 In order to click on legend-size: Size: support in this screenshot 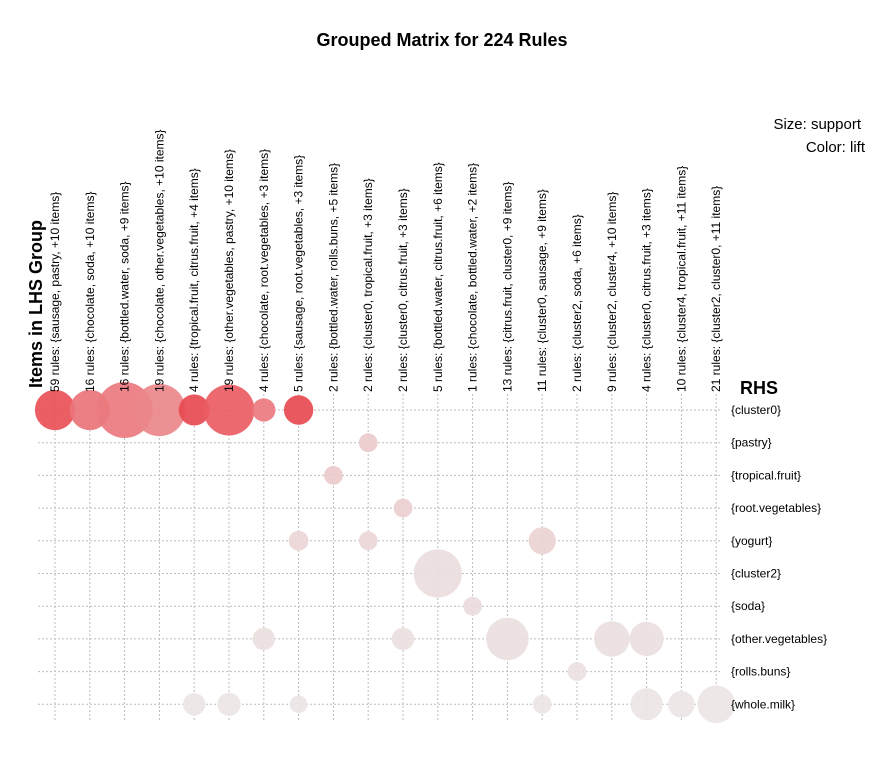, I will do `click(817, 124)`.